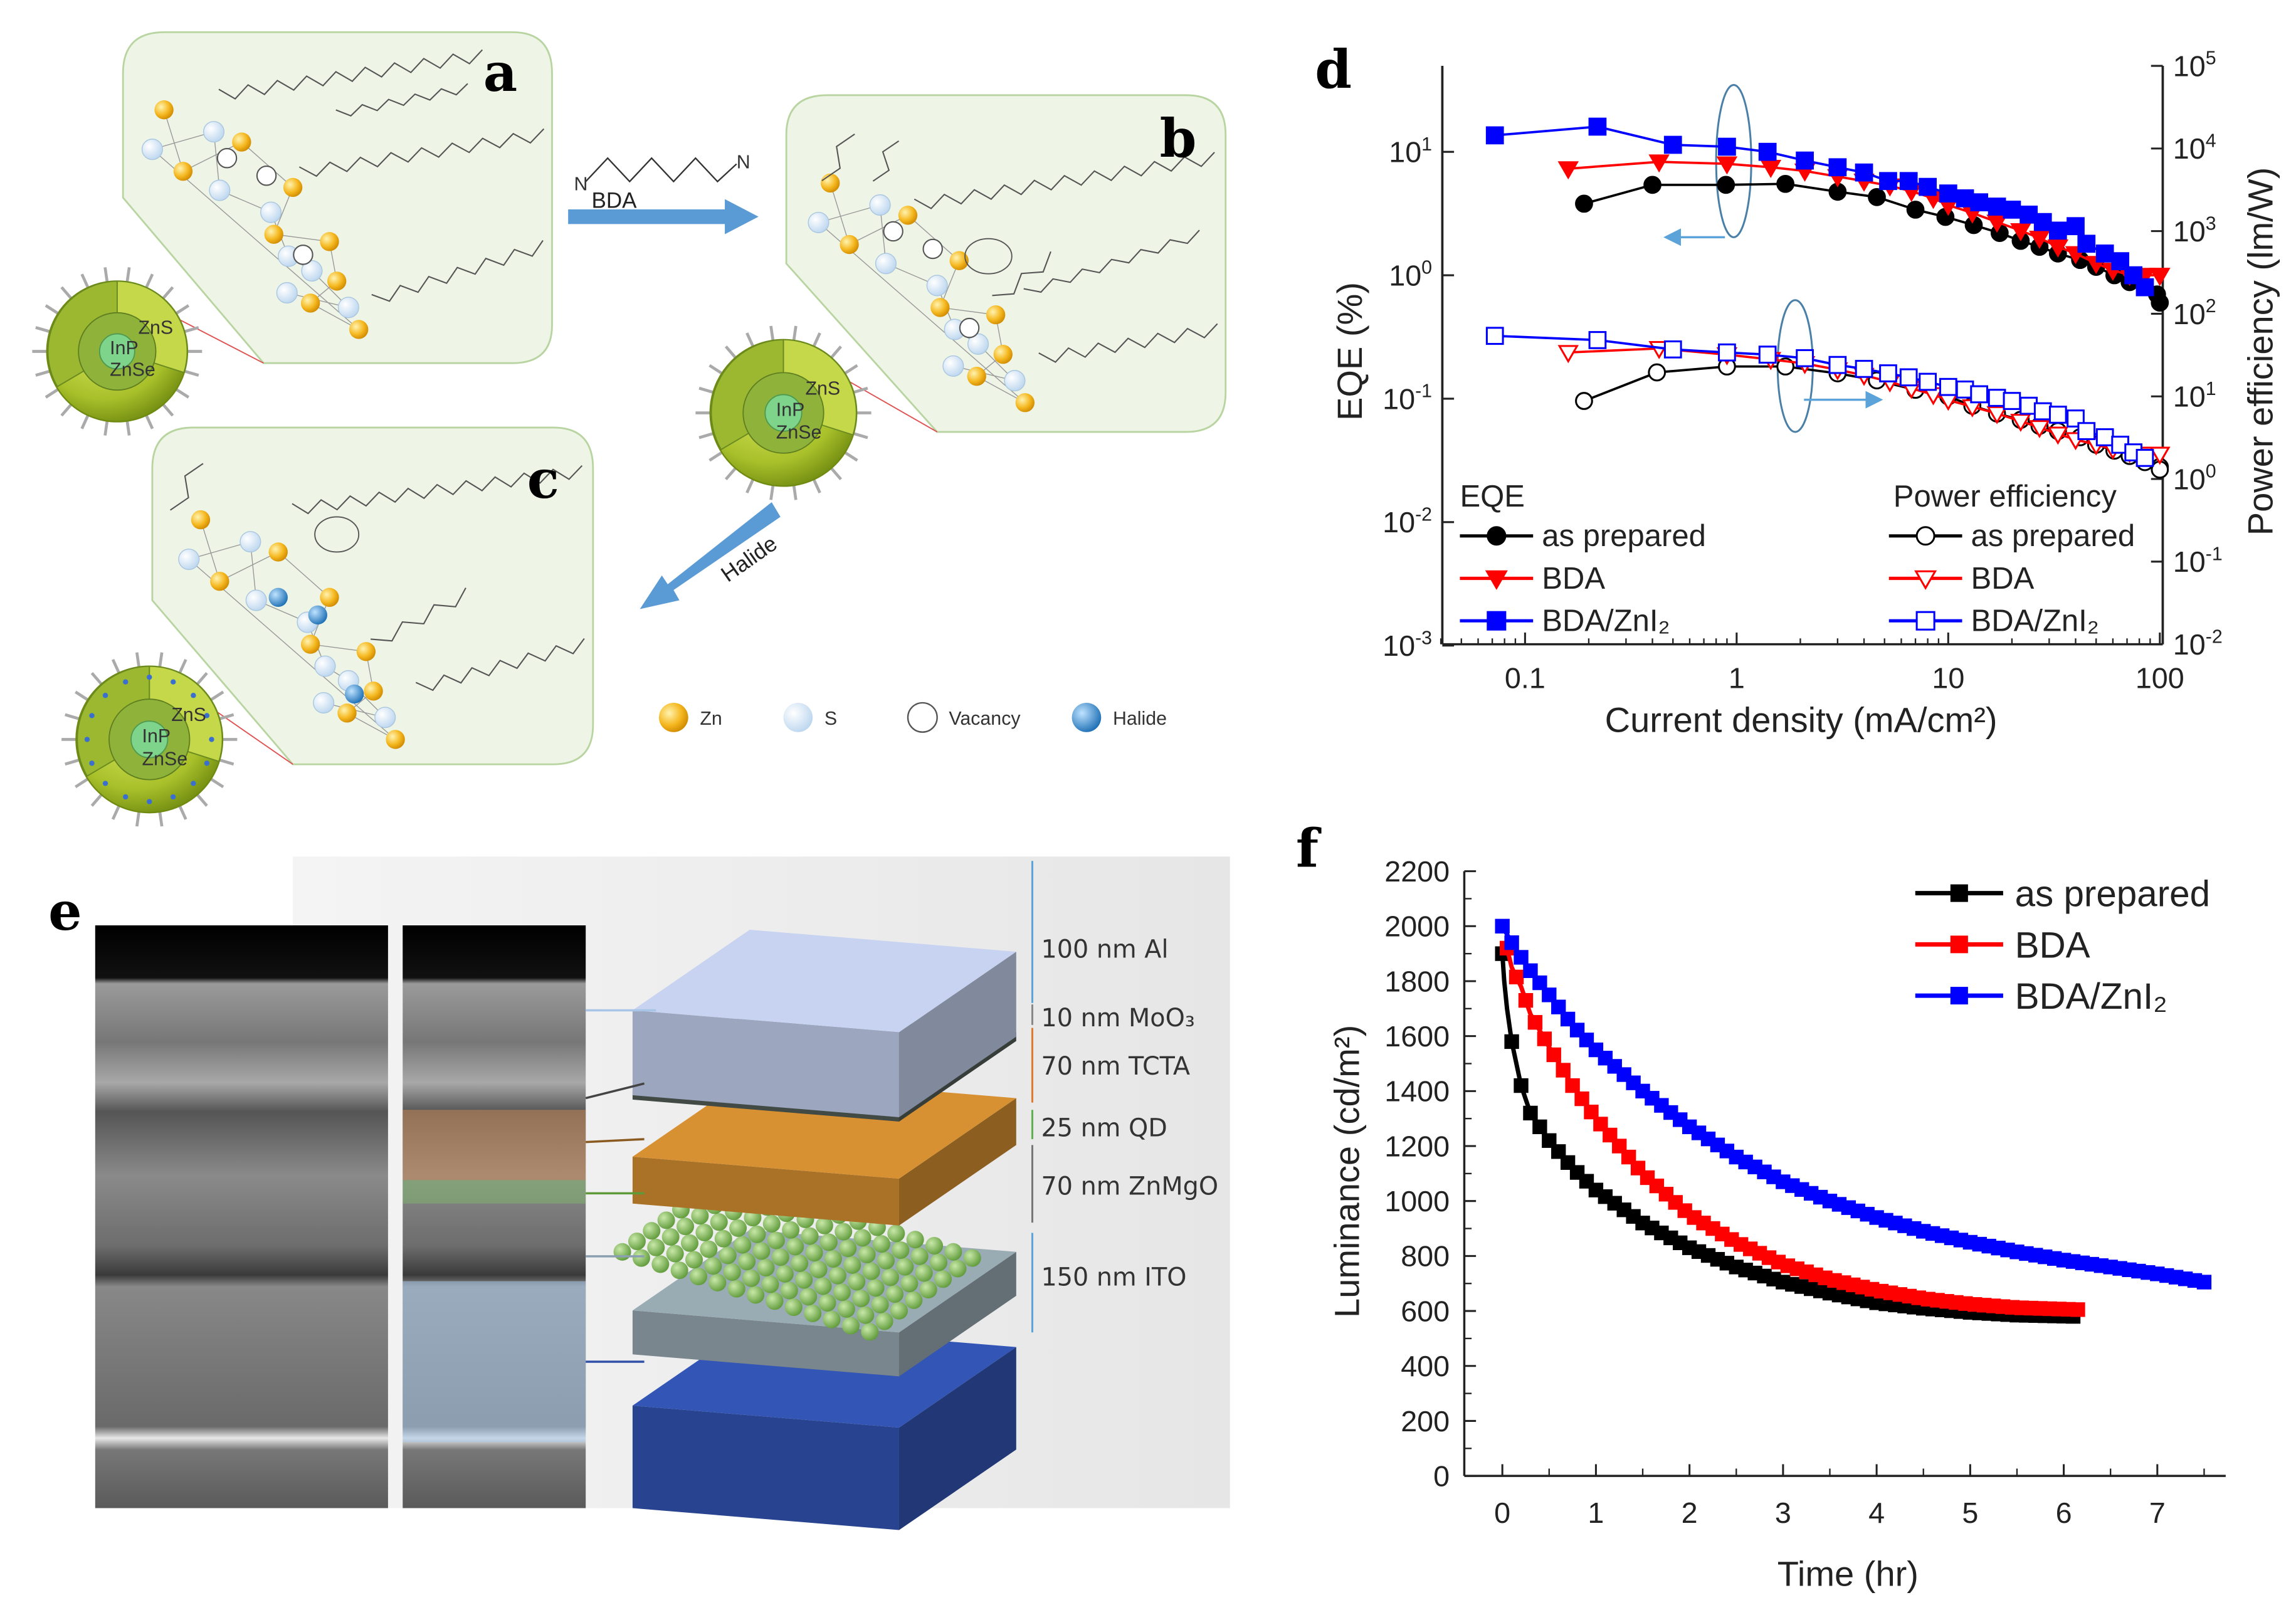 The height and width of the screenshot is (1615, 2296). What do you see at coordinates (385, 718) in the screenshot?
I see `sulfur-atom` at bounding box center [385, 718].